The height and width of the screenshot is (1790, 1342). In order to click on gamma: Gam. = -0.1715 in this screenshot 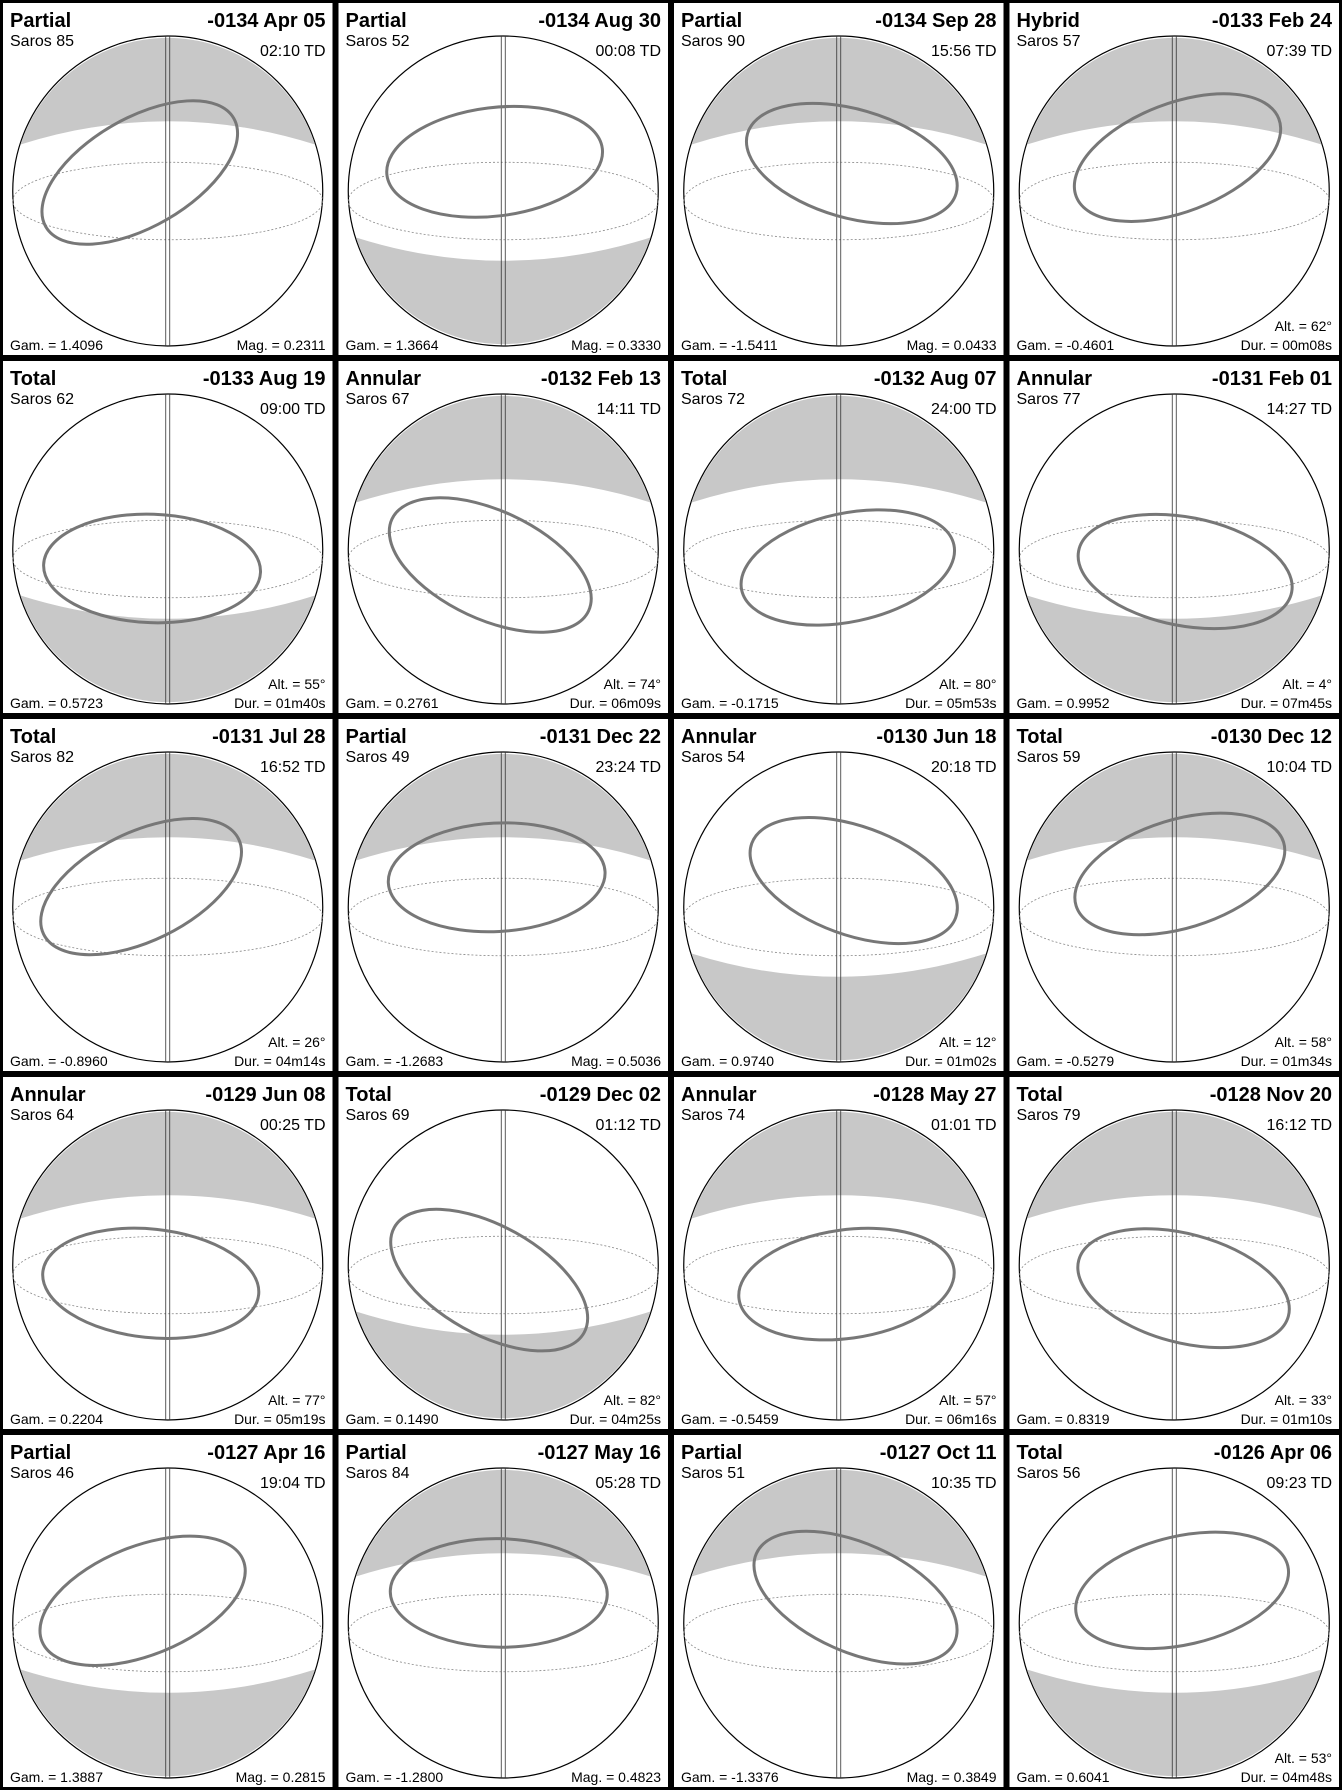, I will do `click(730, 703)`.